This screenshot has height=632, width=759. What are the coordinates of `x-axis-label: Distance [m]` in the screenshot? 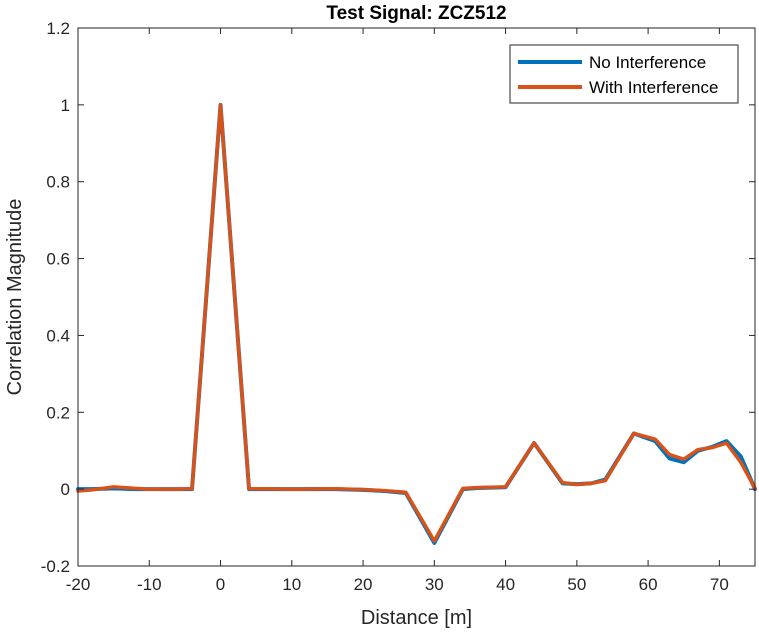 It's located at (416, 618).